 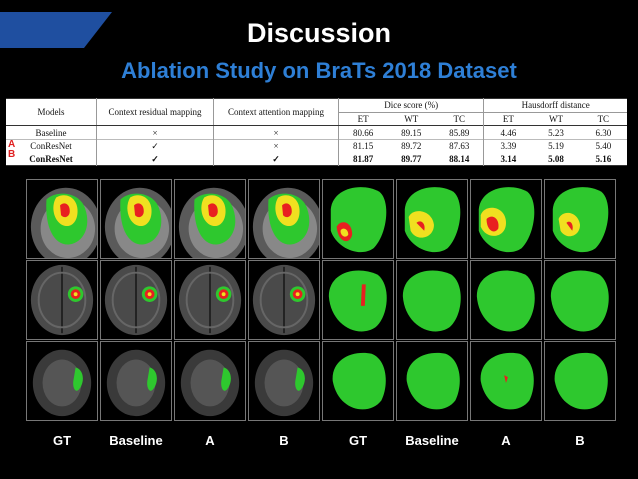 I want to click on header-stripe, so click(x=56, y=30).